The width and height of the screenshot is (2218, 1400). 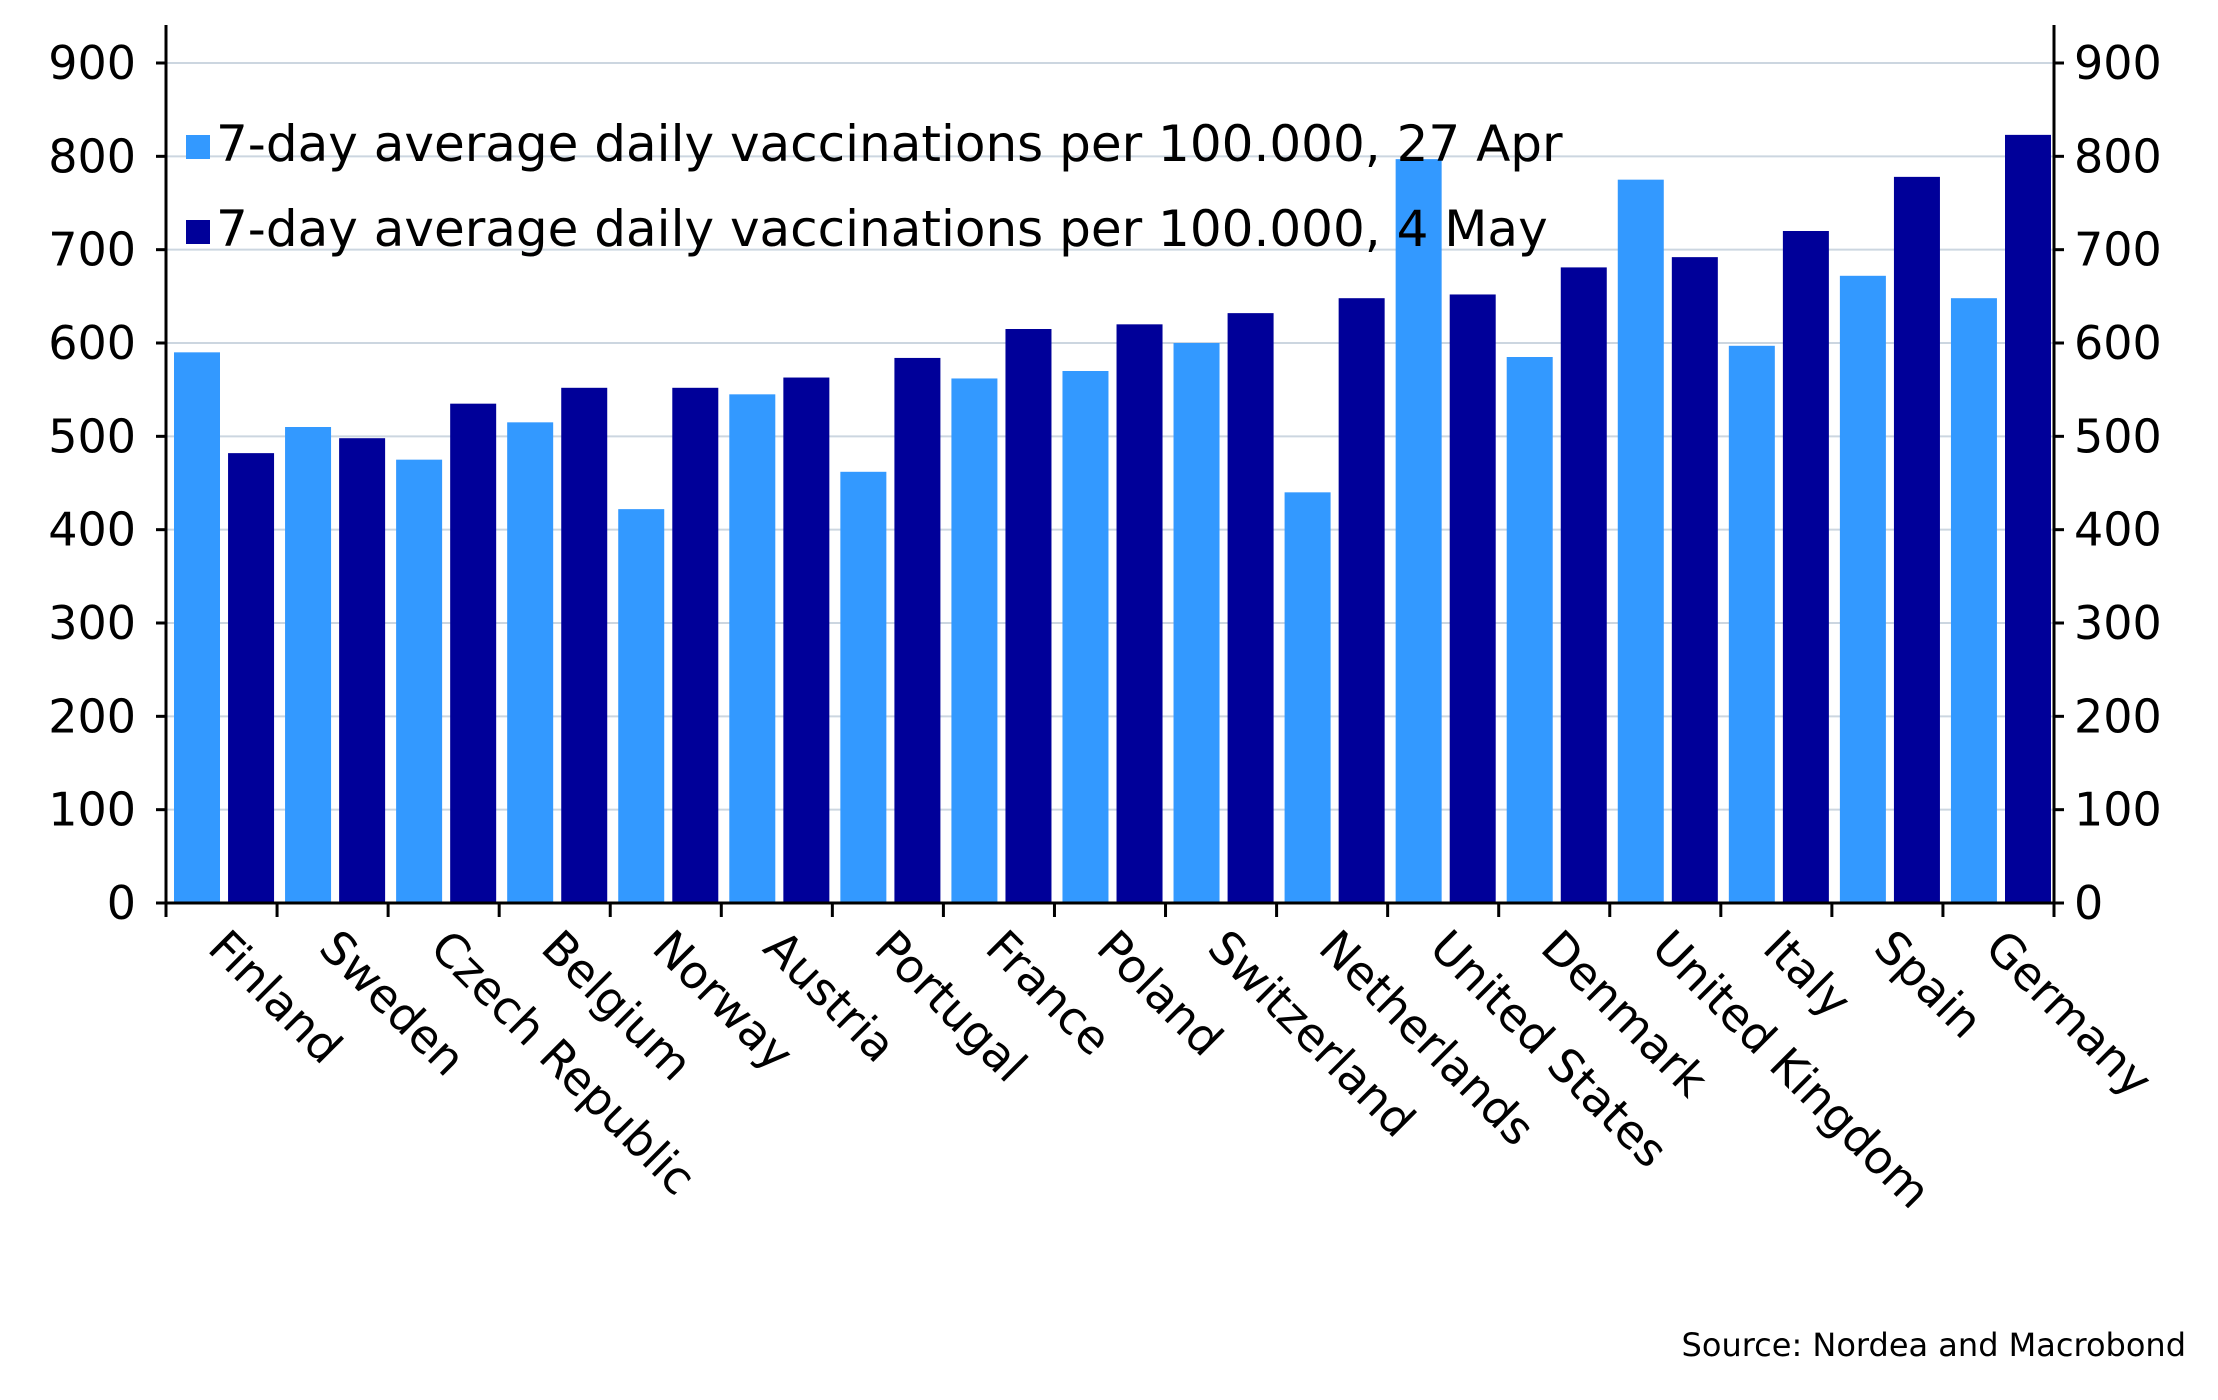 What do you see at coordinates (473, 653) in the screenshot?
I see `bar-may4-czech-republic` at bounding box center [473, 653].